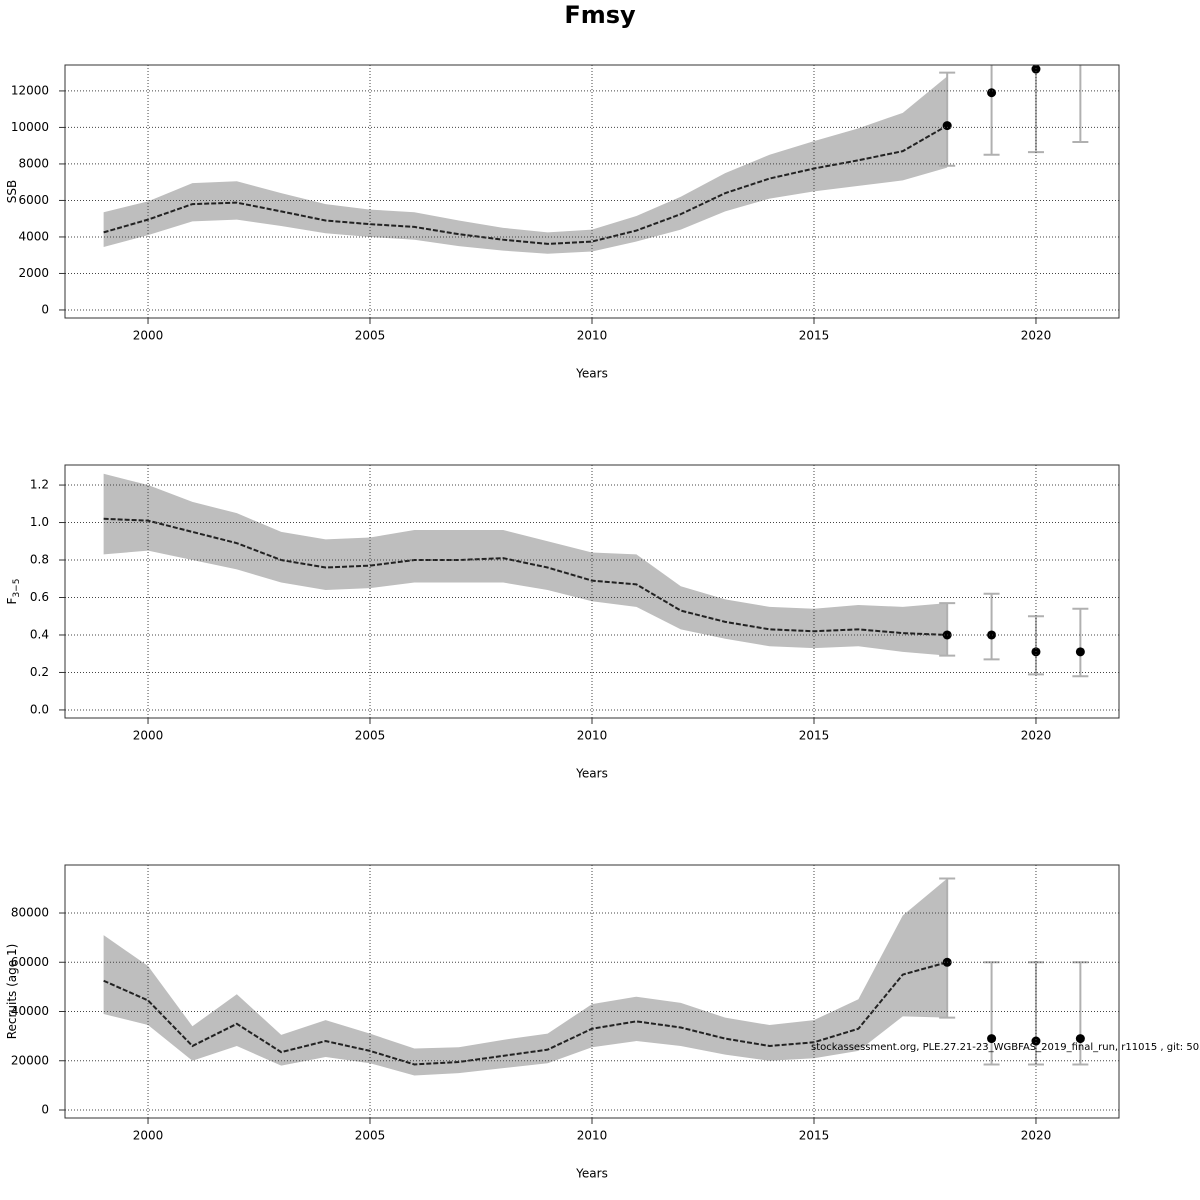 This screenshot has width=1200, height=1200. Describe the element at coordinates (39, 672) in the screenshot. I see `y-tick-label: 0.2` at that location.